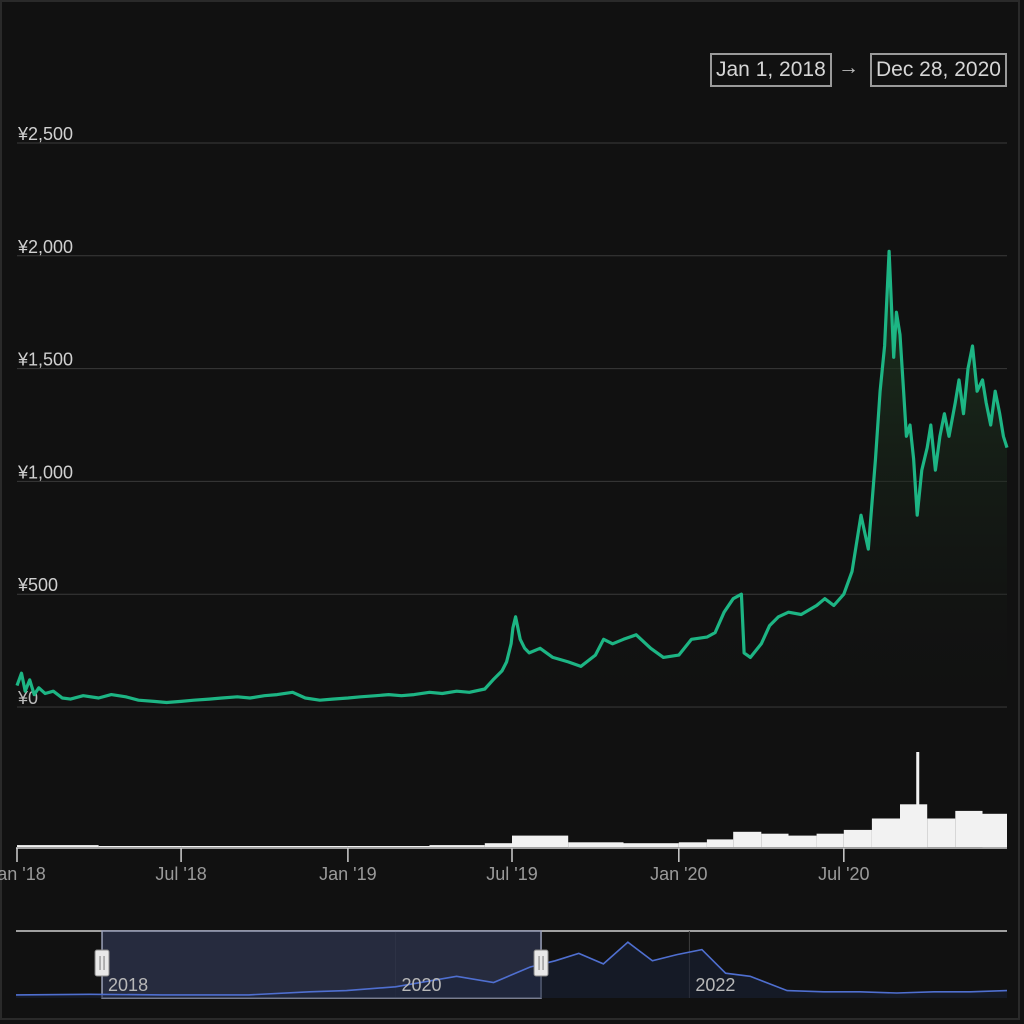  Describe the element at coordinates (45, 247) in the screenshot. I see `y-tick-label: ¥2,000` at that location.